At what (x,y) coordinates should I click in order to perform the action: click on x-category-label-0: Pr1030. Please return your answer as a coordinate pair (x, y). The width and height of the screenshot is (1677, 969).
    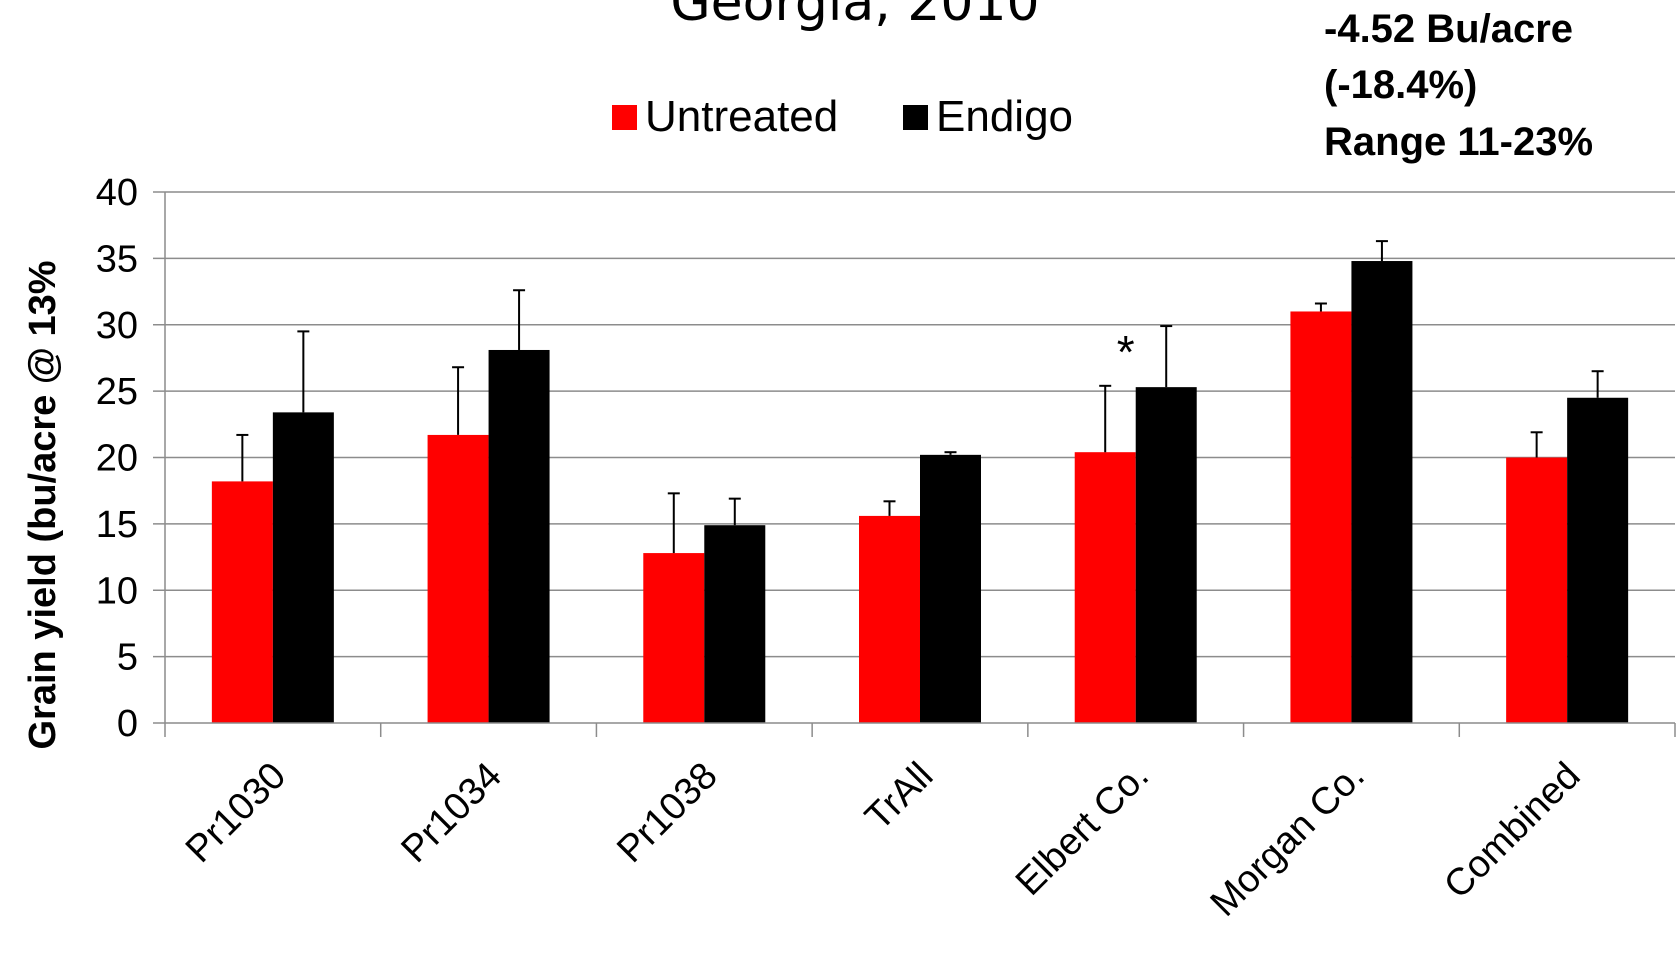
    Looking at the image, I should click on (236, 813).